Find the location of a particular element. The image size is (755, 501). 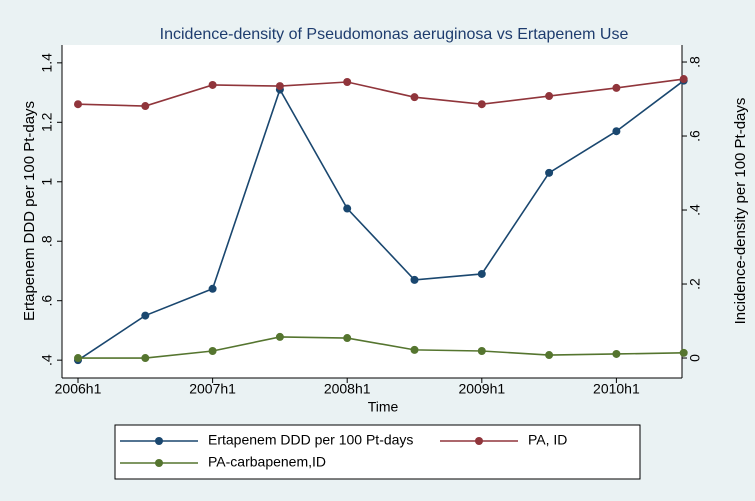

legend-label: Ertapenem DDD per 100 Pt-days is located at coordinates (310, 440).